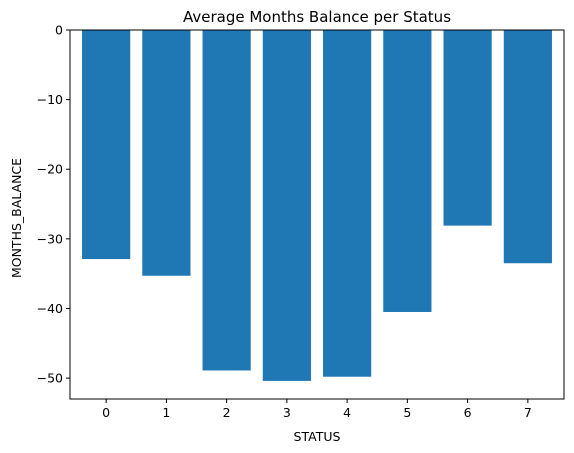 The width and height of the screenshot is (574, 453). Describe the element at coordinates (317, 436) in the screenshot. I see `x-axis-label: STATUS` at that location.